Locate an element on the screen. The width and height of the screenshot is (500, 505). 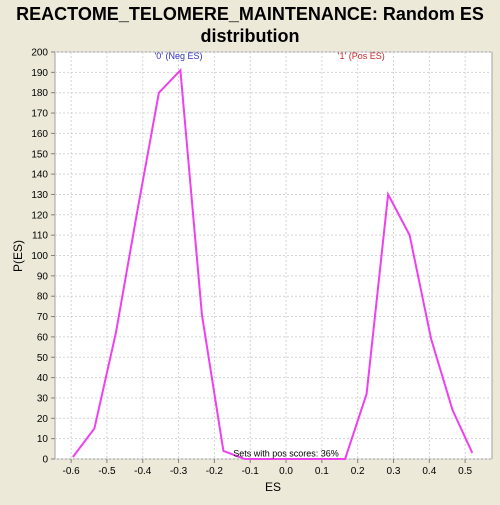
y-tick-label-20: 200 is located at coordinates (39, 53).